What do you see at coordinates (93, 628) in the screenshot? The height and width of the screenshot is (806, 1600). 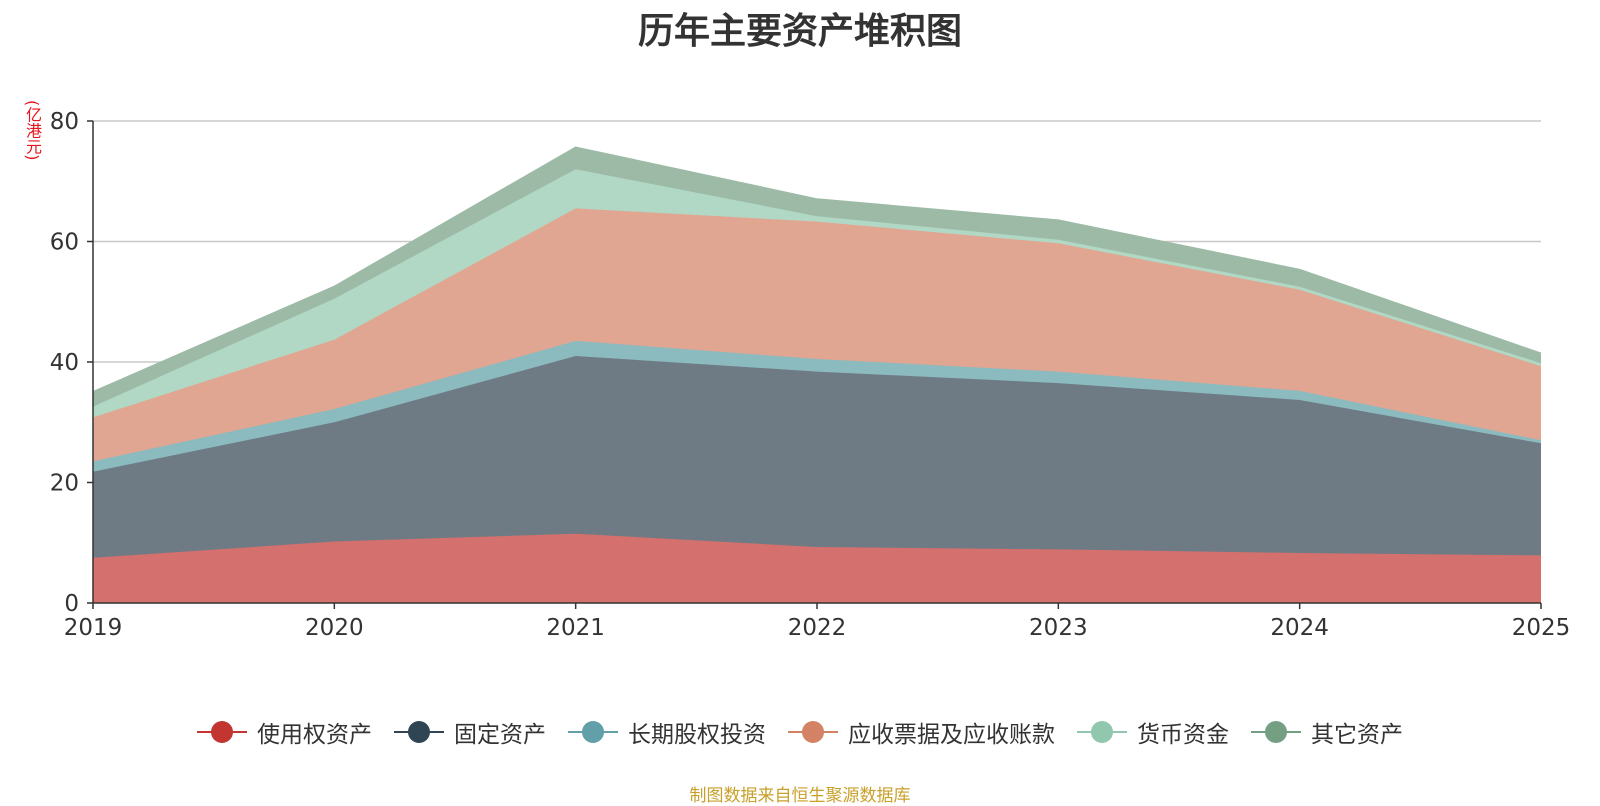 I see `x-tick-label: 2019` at bounding box center [93, 628].